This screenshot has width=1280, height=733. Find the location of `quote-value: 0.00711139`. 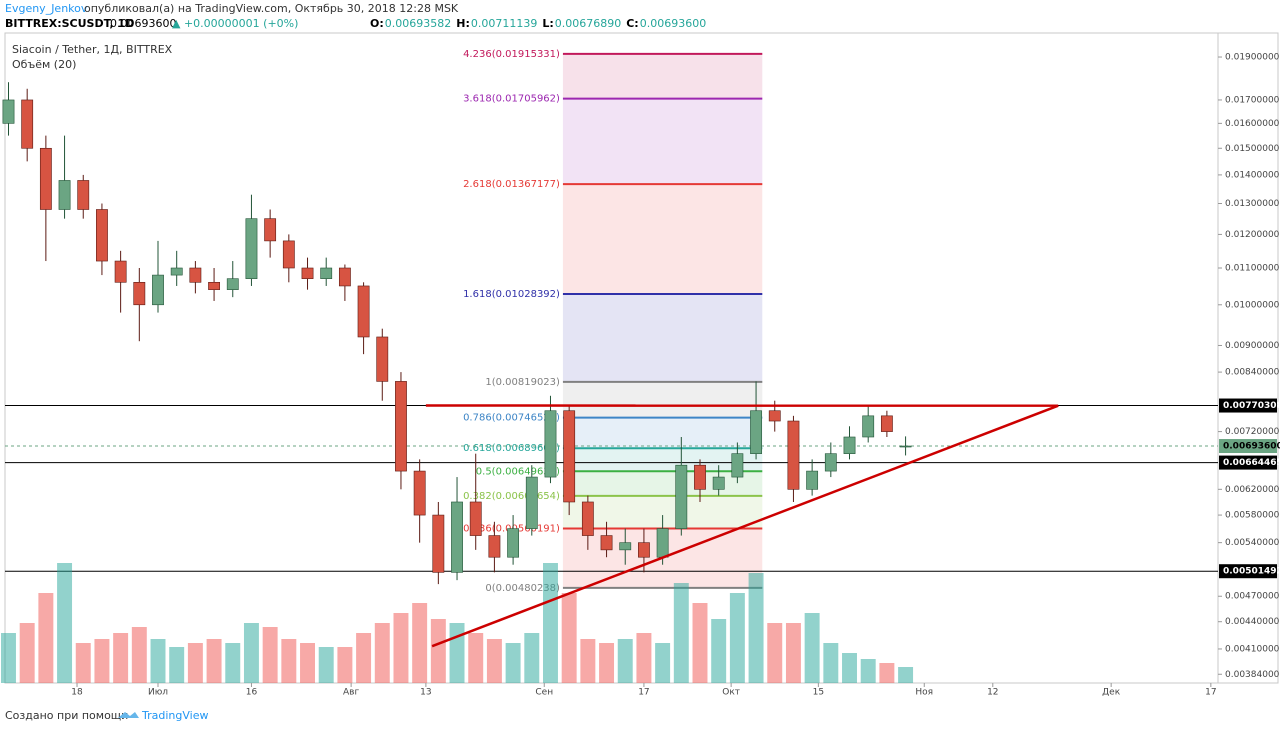

quote-value: 0.00711139 is located at coordinates (504, 23).